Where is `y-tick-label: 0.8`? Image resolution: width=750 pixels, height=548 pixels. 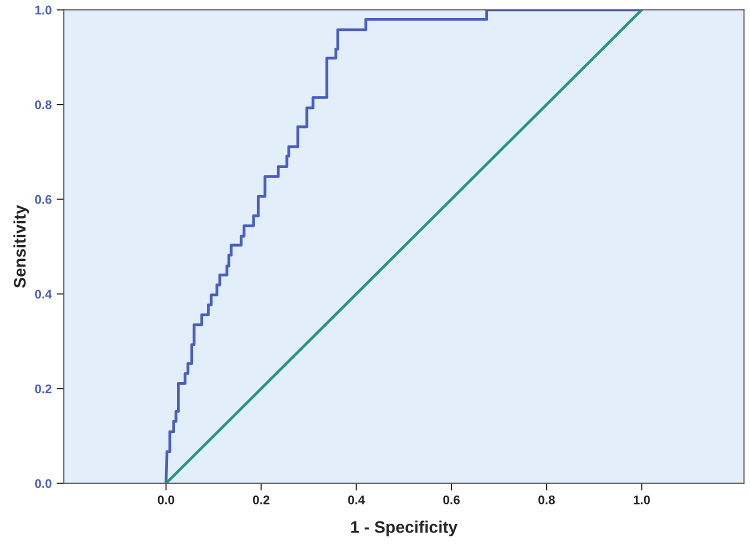 y-tick-label: 0.8 is located at coordinates (43, 105).